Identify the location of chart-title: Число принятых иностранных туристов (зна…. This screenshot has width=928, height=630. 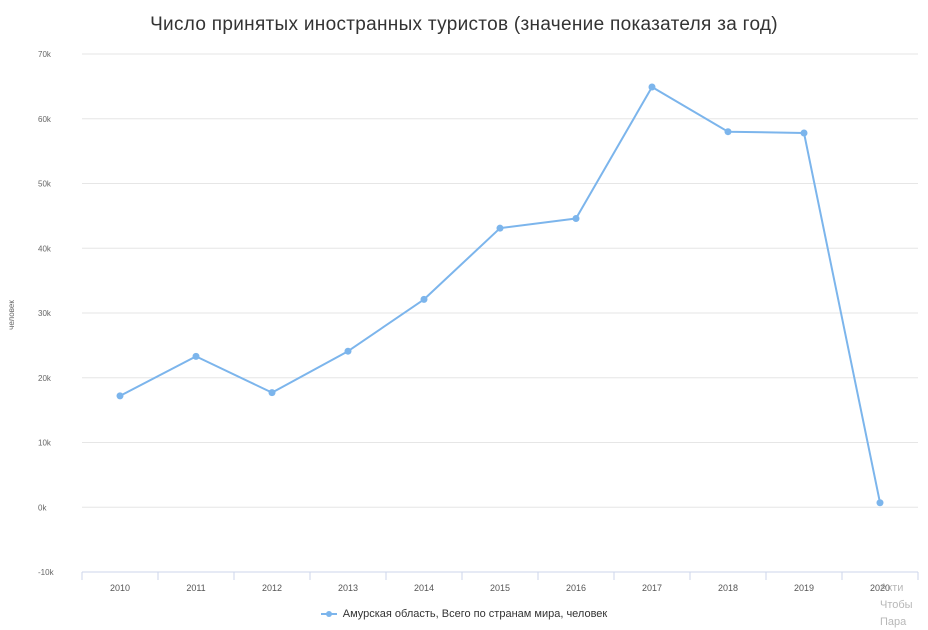
(464, 24).